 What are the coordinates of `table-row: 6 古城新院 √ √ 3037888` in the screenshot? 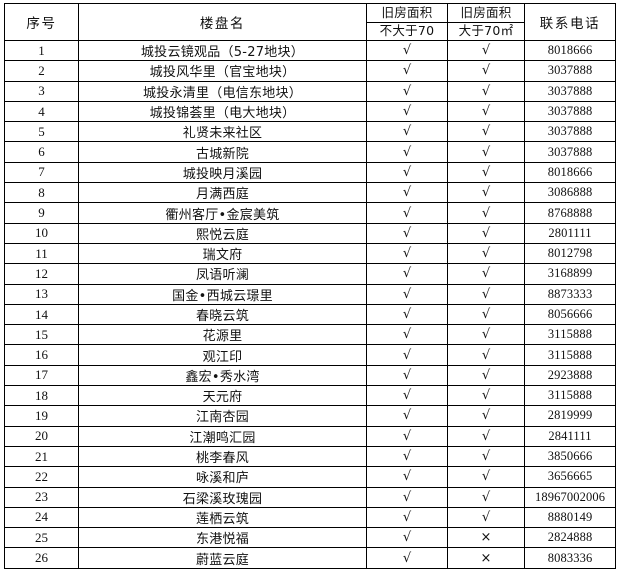 It's located at (310, 152).